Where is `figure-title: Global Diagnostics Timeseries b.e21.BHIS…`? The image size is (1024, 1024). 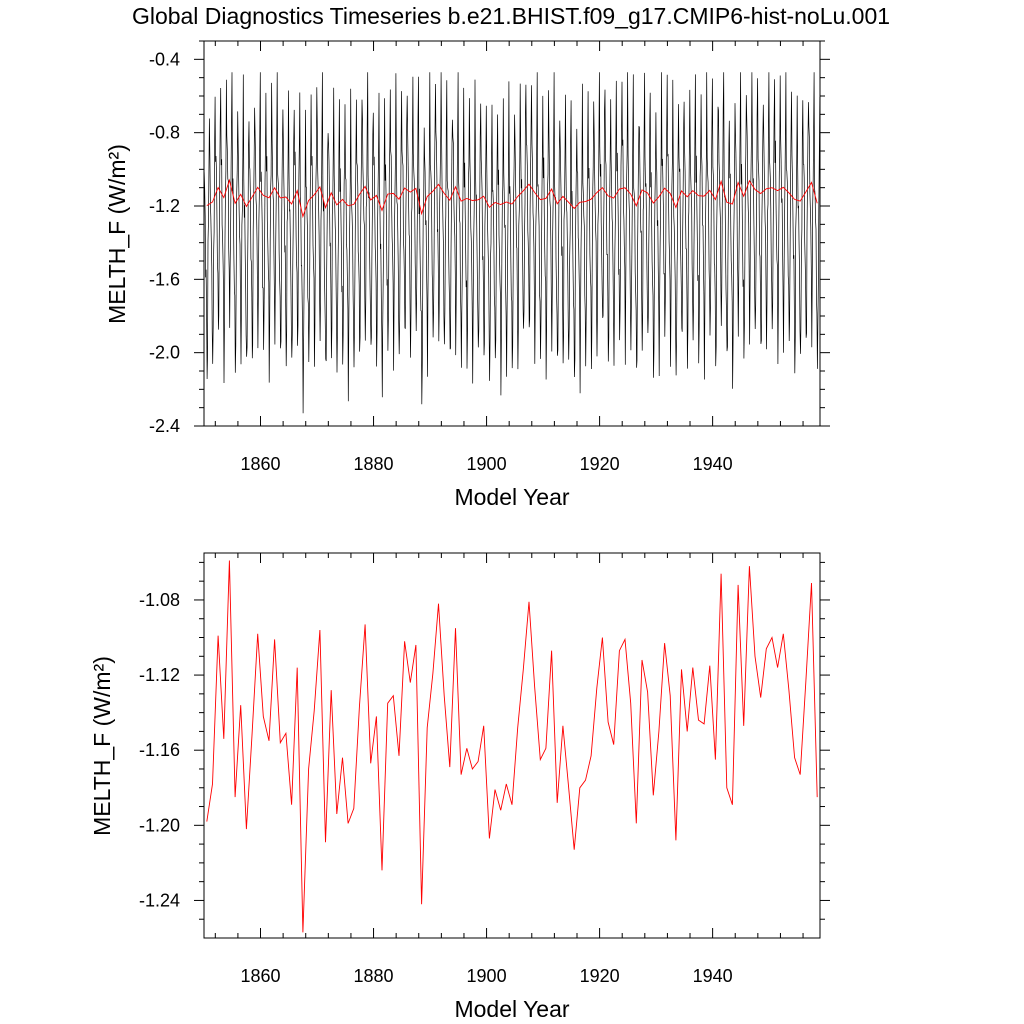 figure-title: Global Diagnostics Timeseries b.e21.BHIS… is located at coordinates (511, 16).